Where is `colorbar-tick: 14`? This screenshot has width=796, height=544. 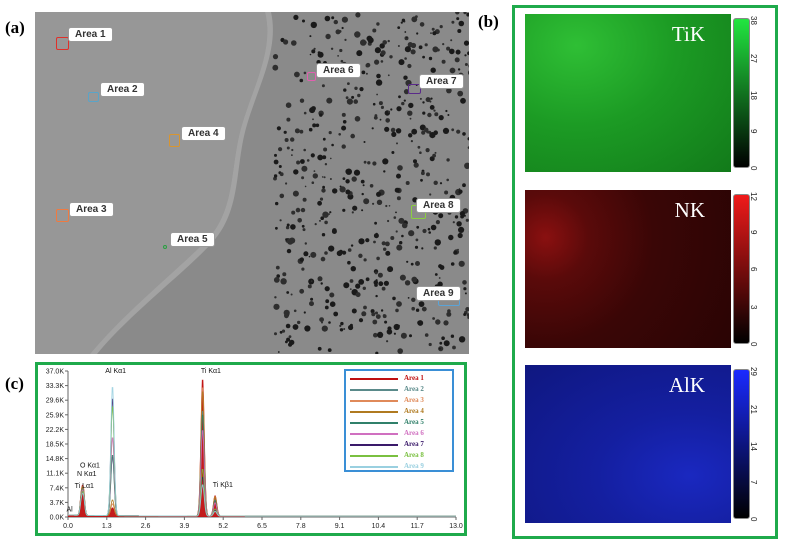
colorbar-tick: 14 is located at coordinates (753, 446).